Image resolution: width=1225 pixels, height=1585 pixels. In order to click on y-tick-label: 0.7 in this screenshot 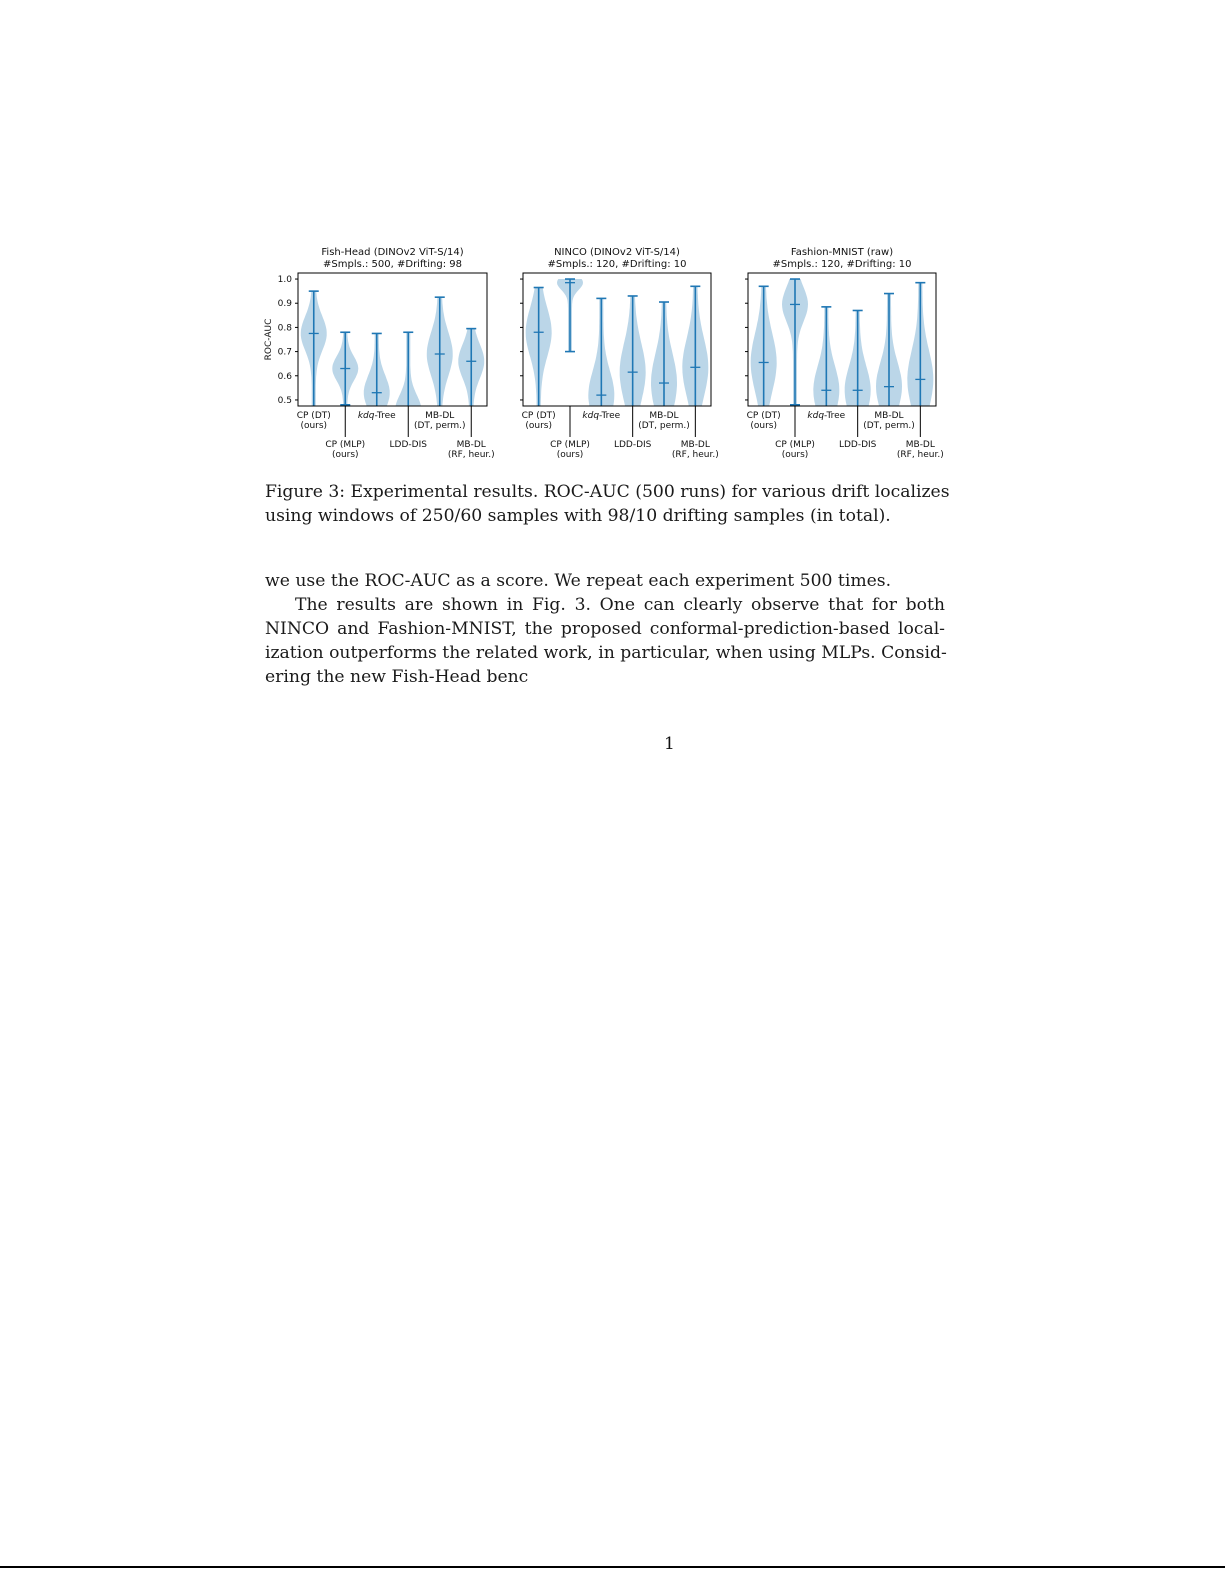, I will do `click(285, 353)`.